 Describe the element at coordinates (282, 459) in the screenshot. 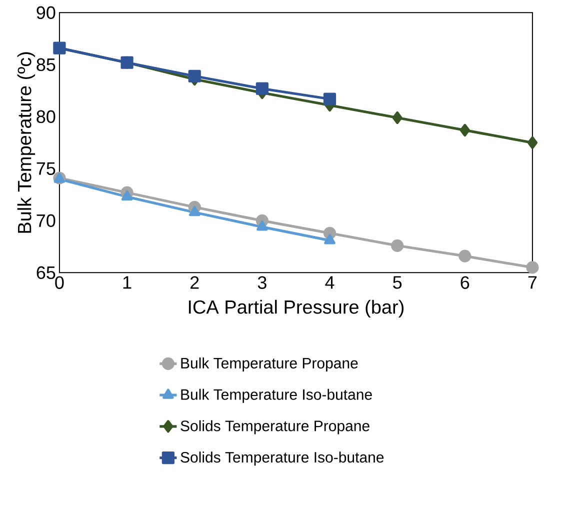

I see `legend-label: Solids Temperature Iso-butane` at that location.